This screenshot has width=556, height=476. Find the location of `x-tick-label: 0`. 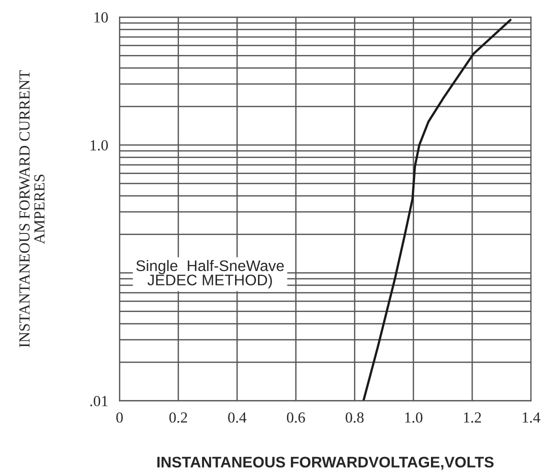

x-tick-label: 0 is located at coordinates (119, 417).